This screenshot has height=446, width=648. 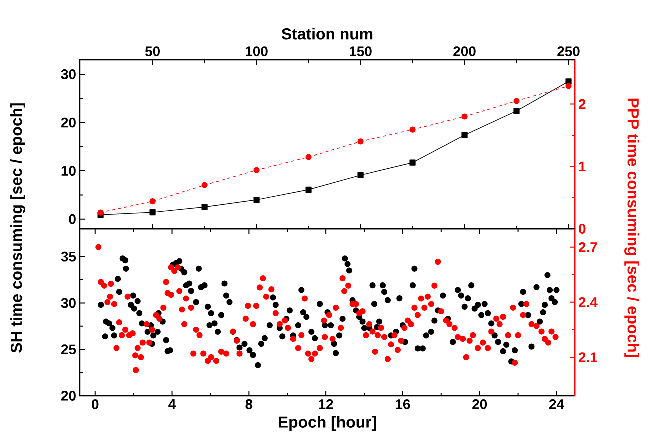 I want to click on x-tick-label: 0, so click(x=95, y=405).